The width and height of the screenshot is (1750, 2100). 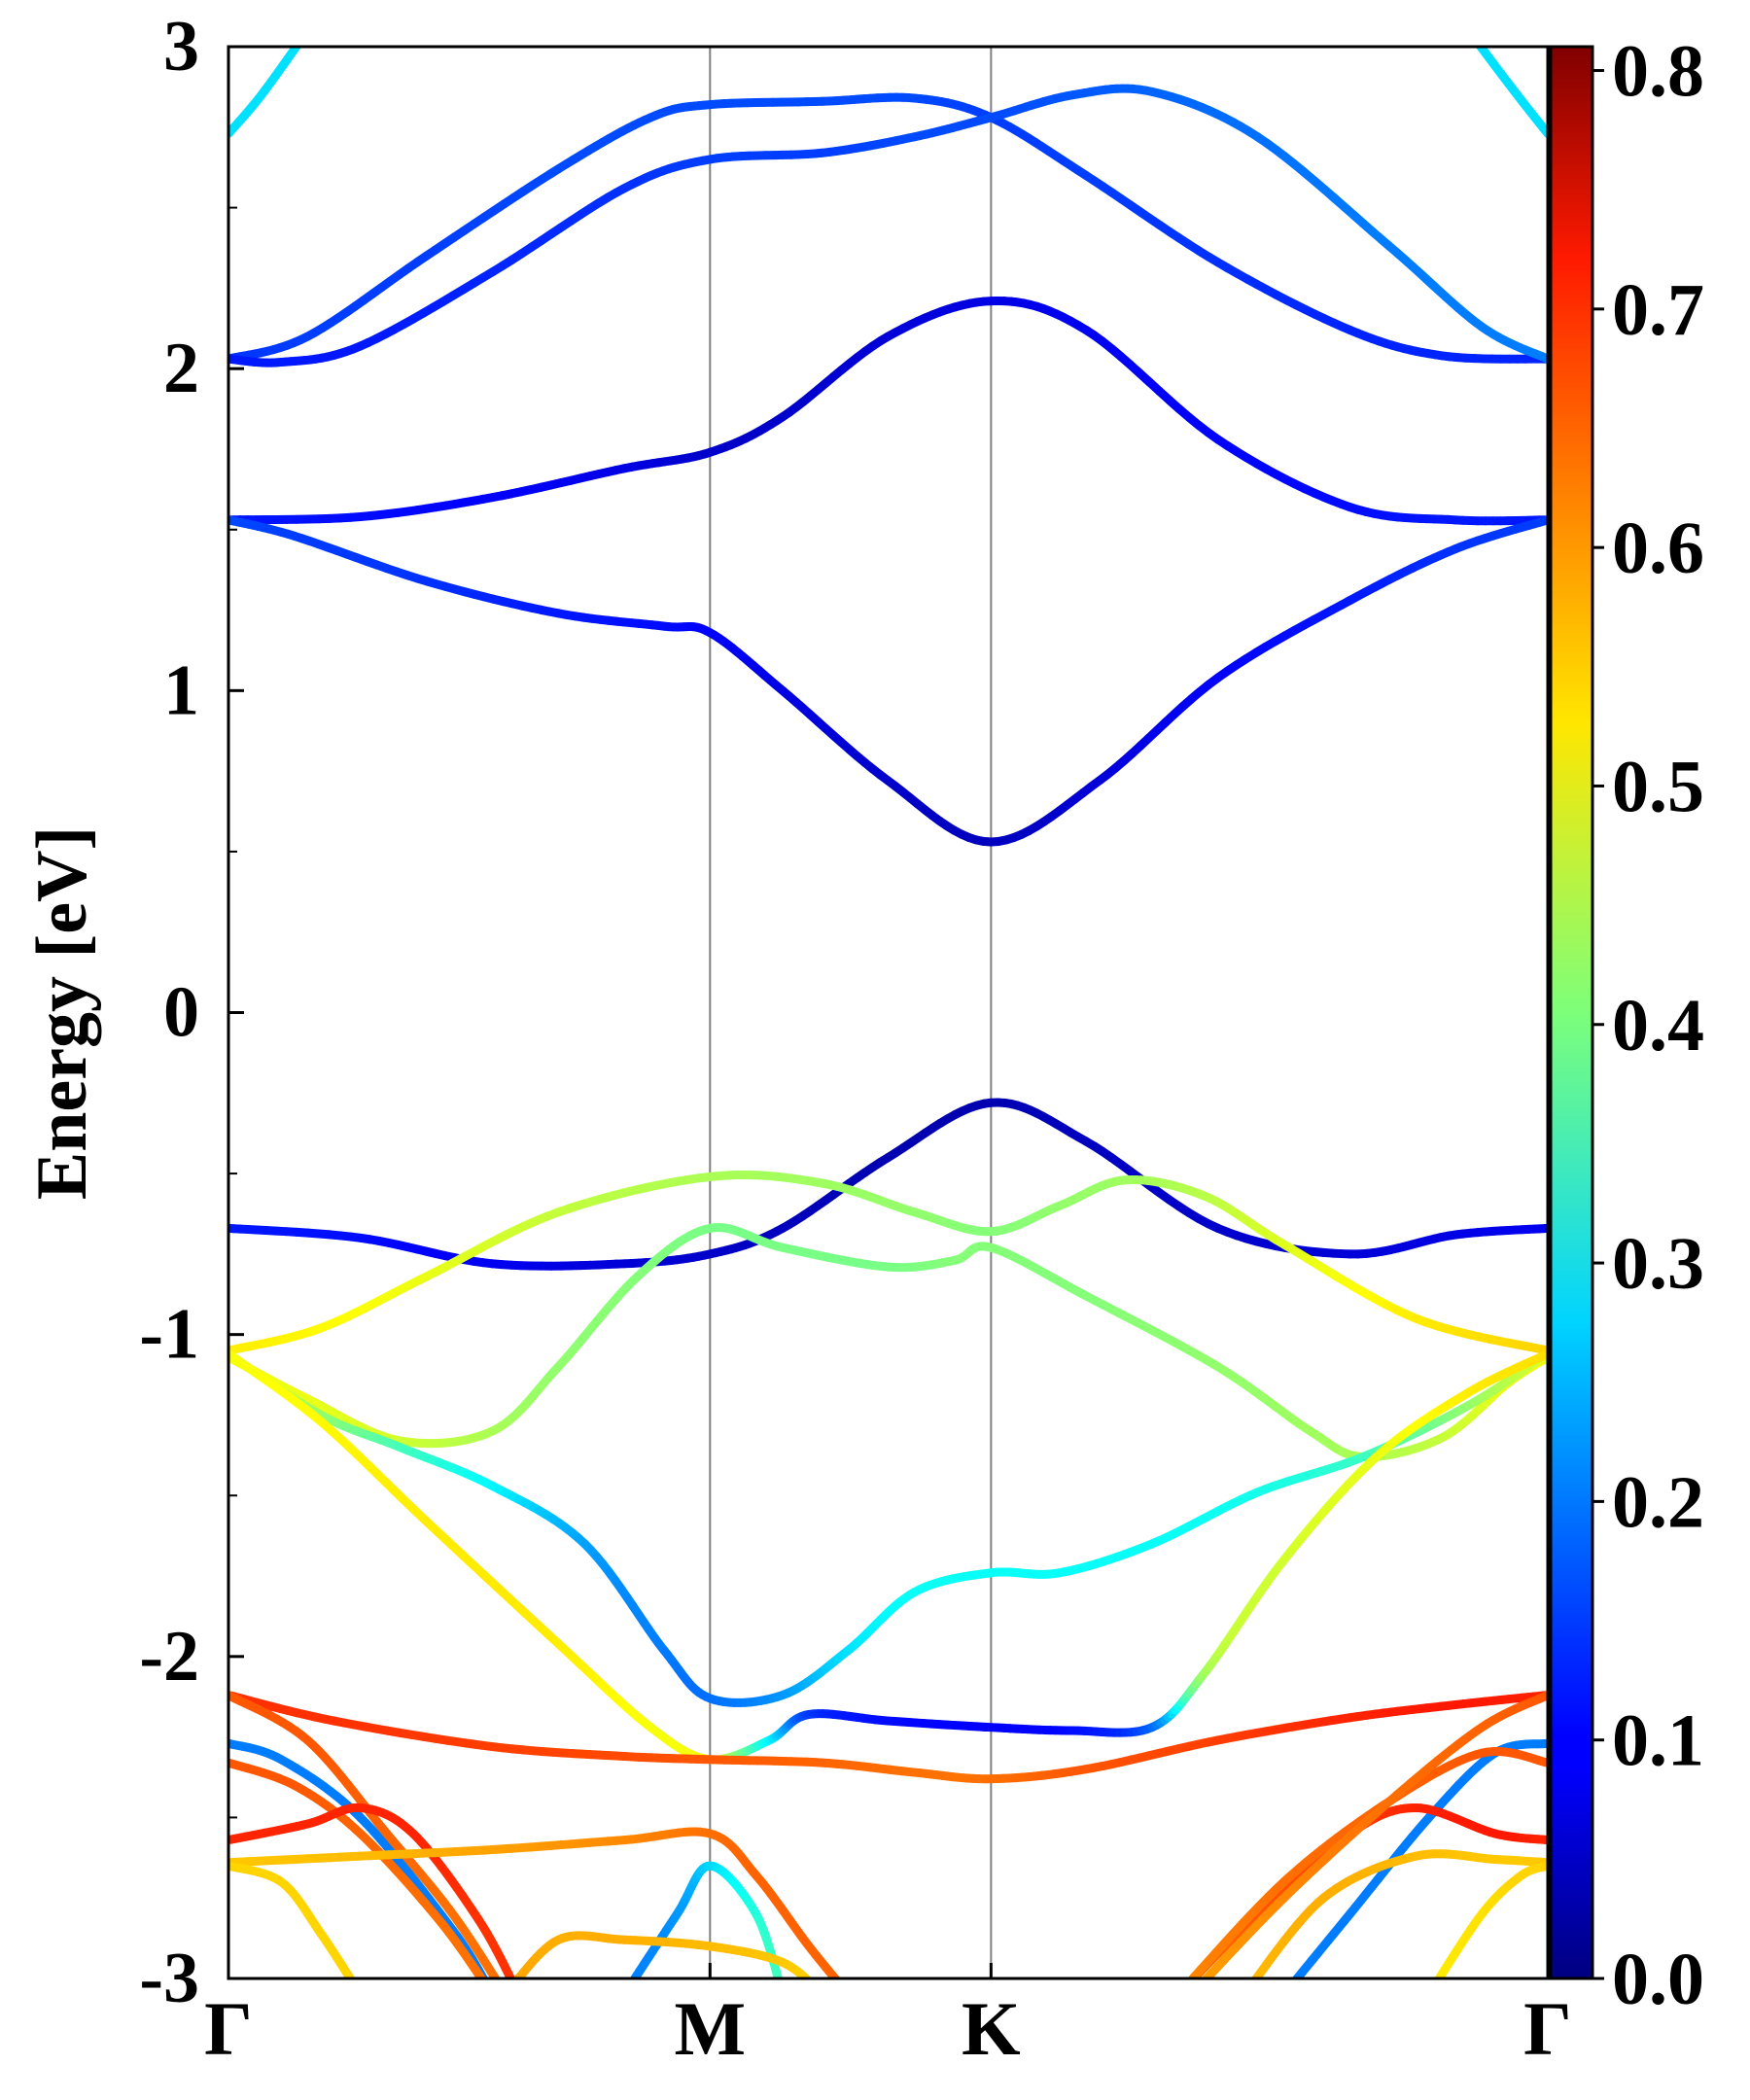 I want to click on y-axis-label: Energy [eV], so click(x=62, y=1013).